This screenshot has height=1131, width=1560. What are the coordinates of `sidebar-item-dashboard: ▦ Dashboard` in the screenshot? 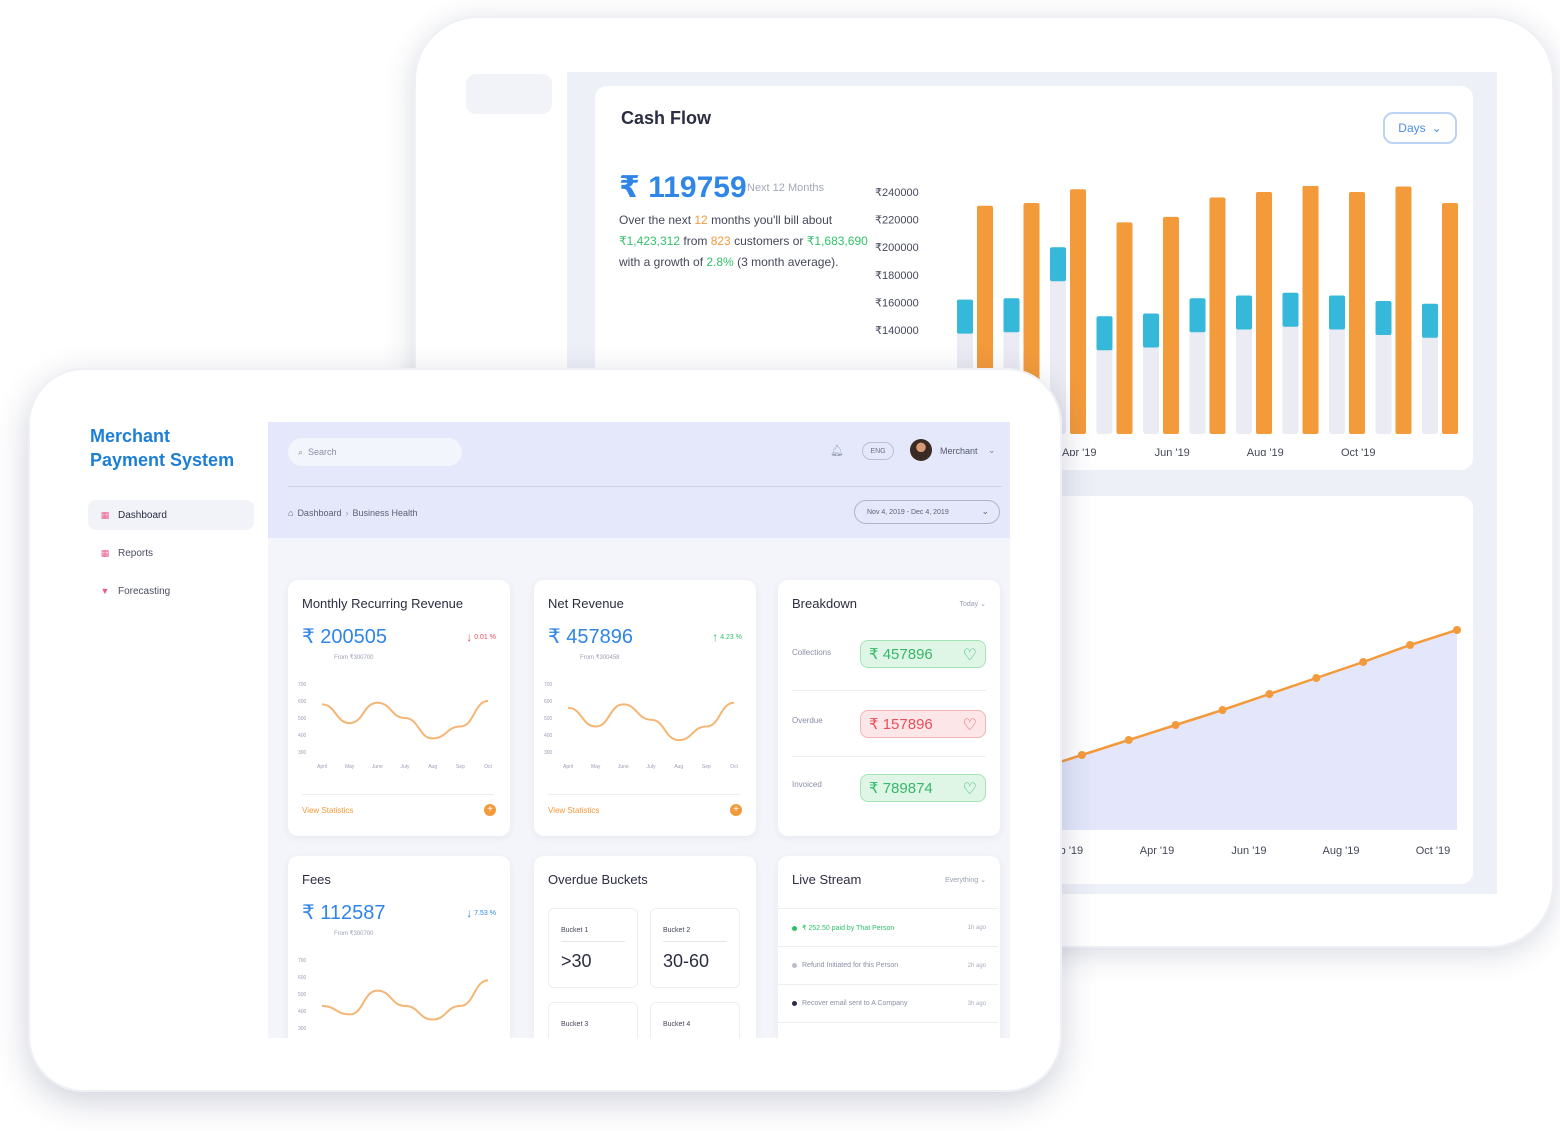 It's located at (171, 515).